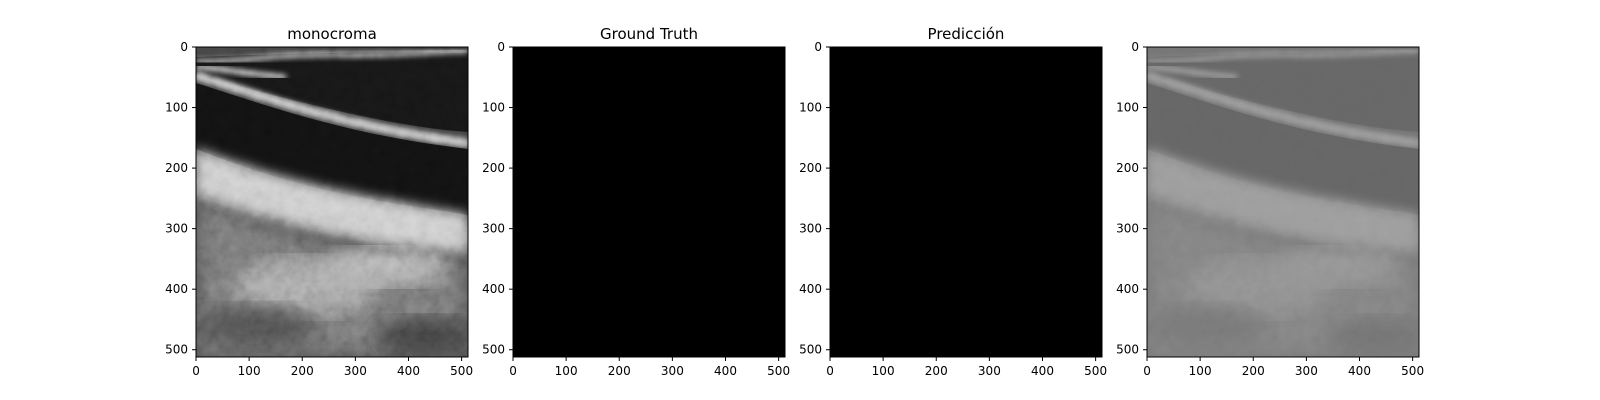  I want to click on panel-2-image, so click(649, 202).